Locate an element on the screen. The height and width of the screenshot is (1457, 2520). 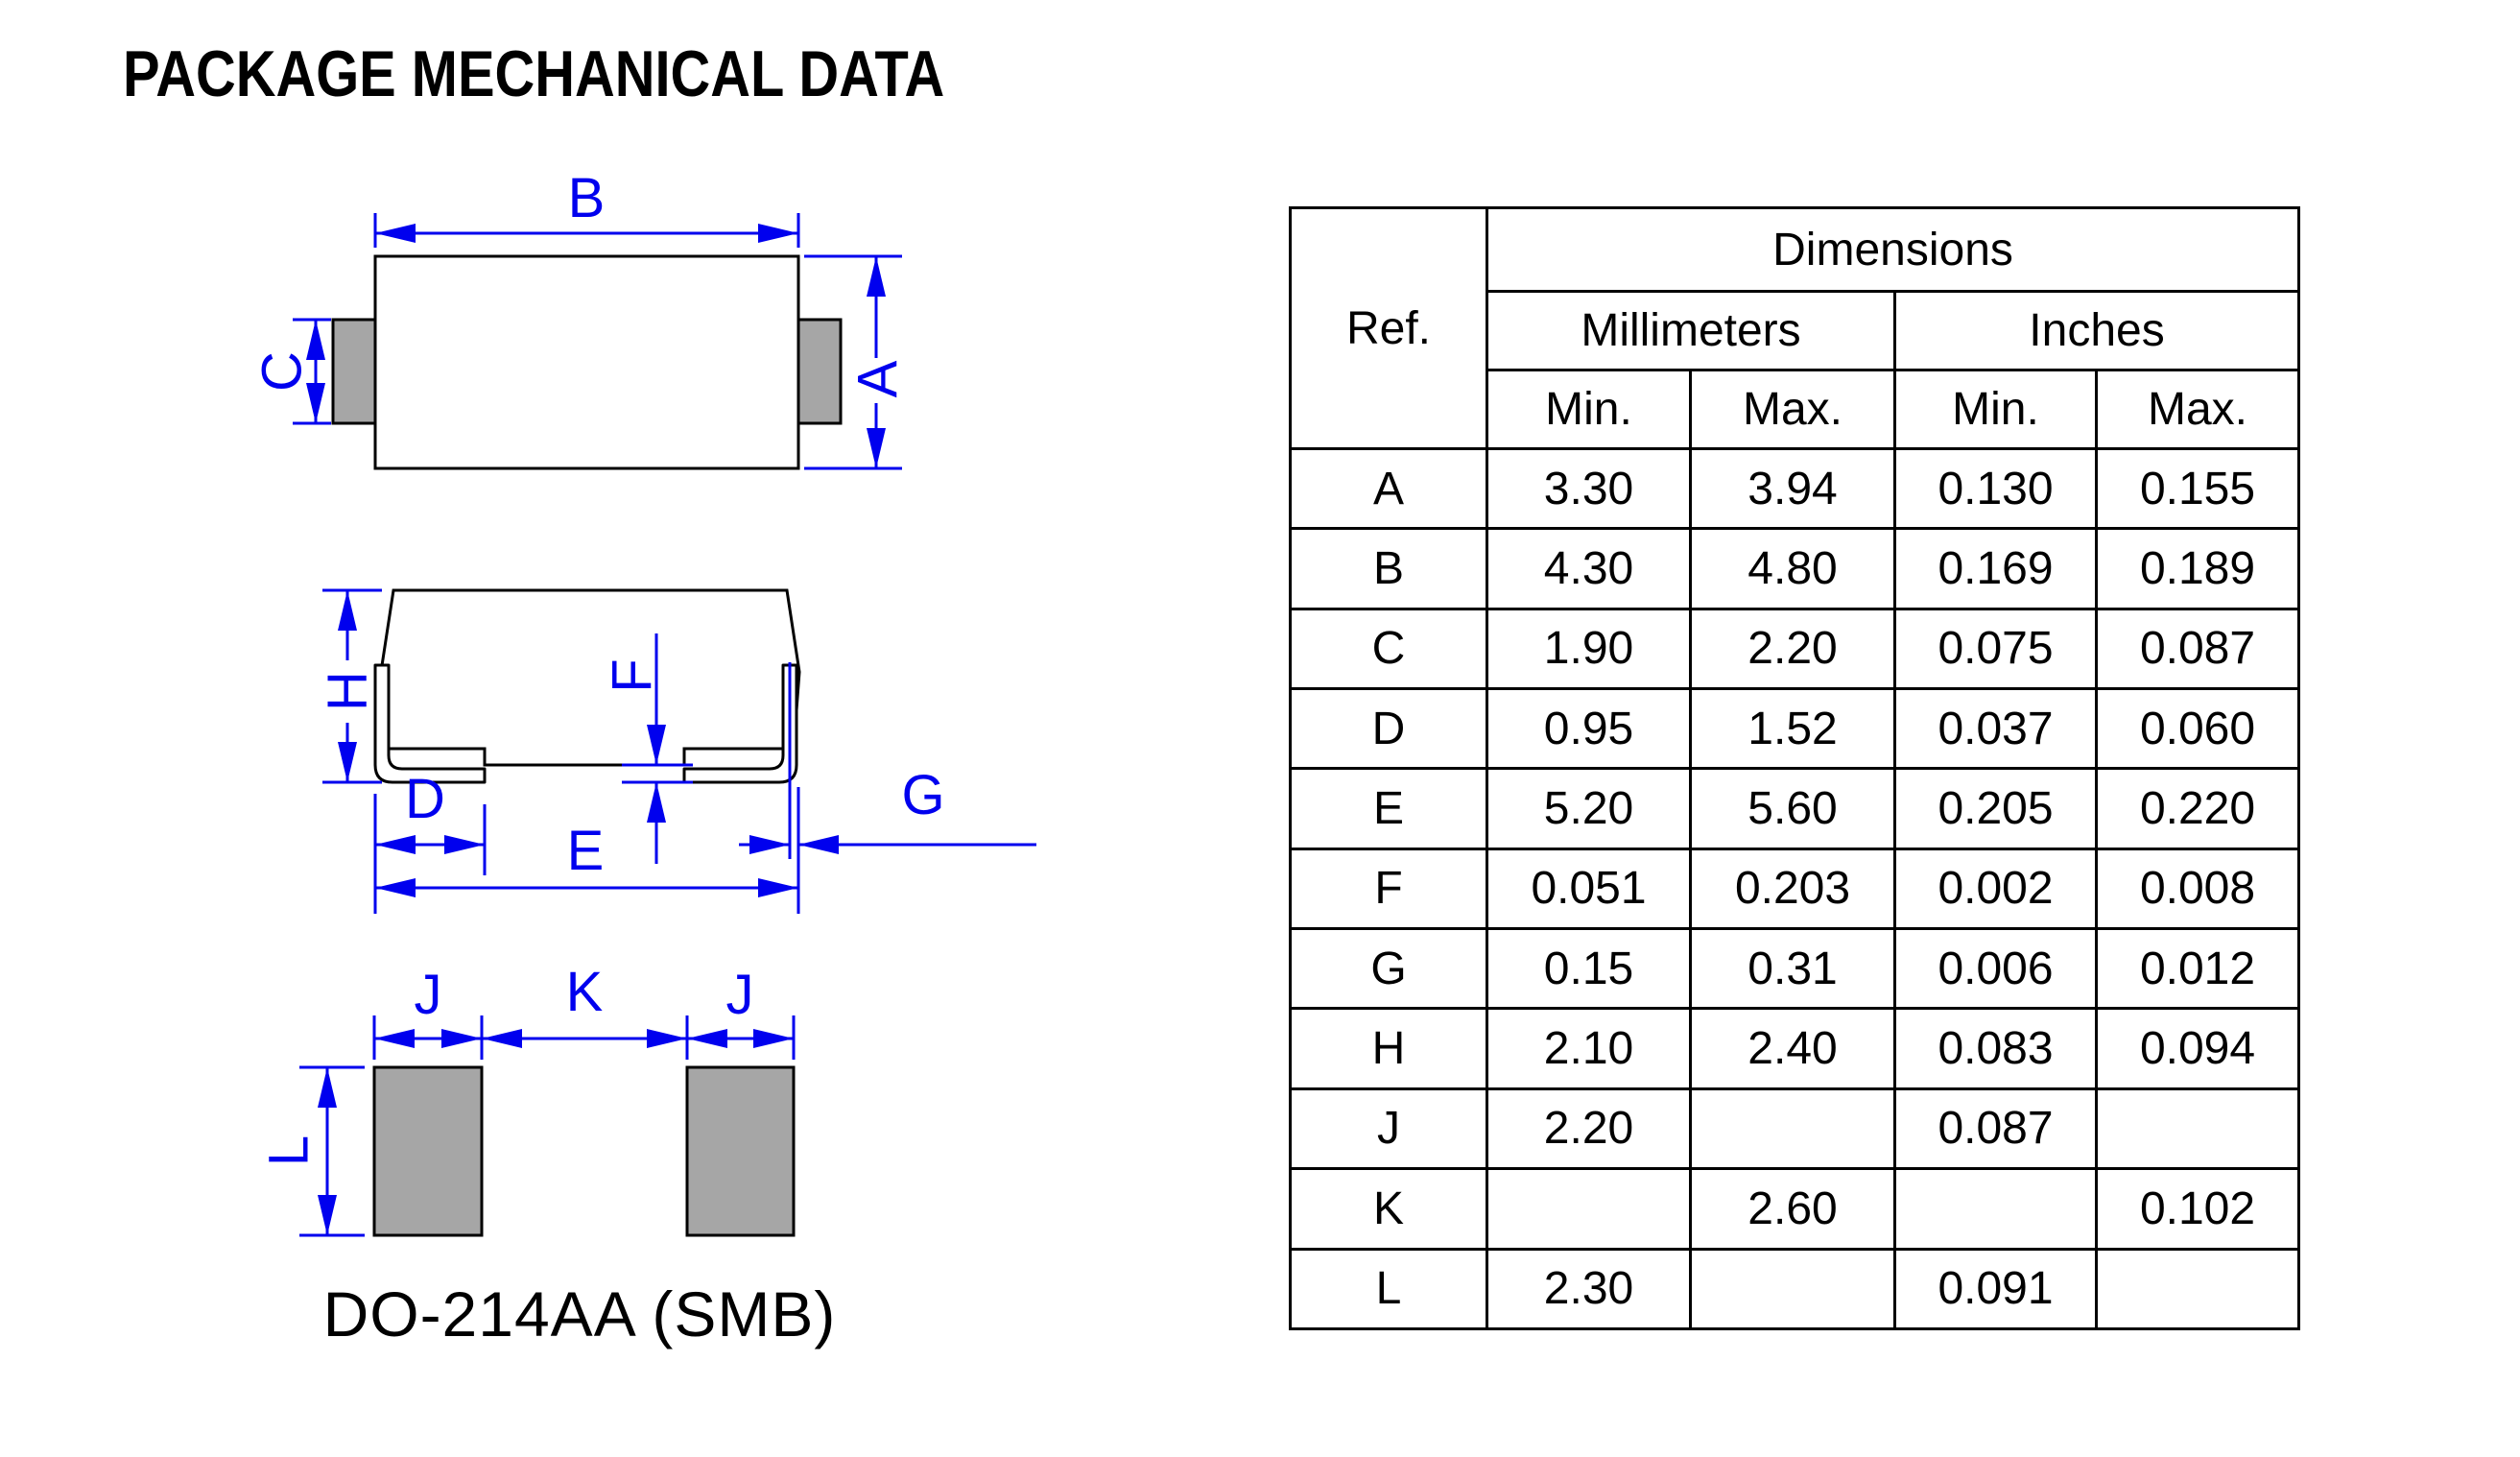
table-row: E 5.20 5.60 0.205 0.220 is located at coordinates (1795, 808).